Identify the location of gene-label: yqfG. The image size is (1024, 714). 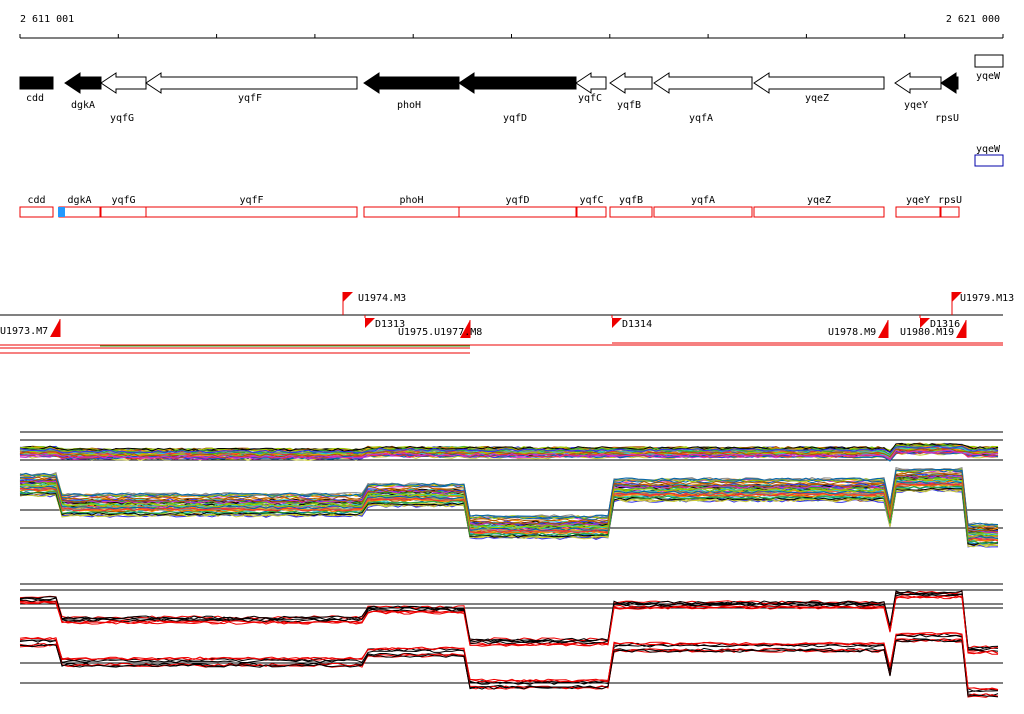
(122, 118).